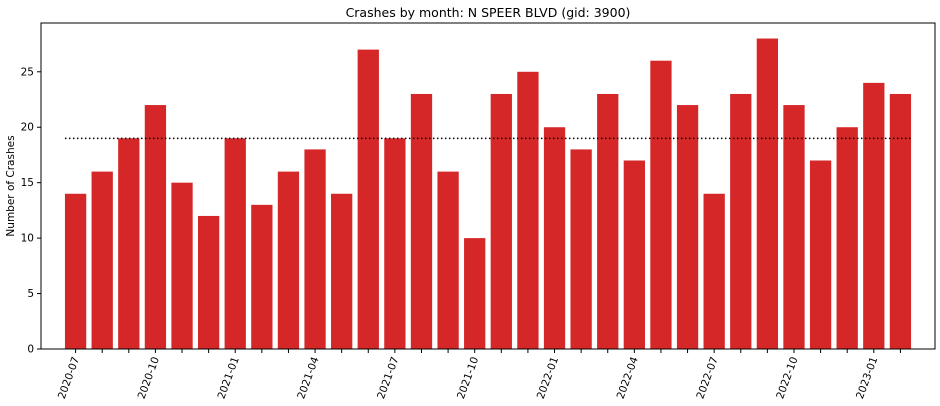 The height and width of the screenshot is (406, 940). Describe the element at coordinates (468, 377) in the screenshot. I see `x-tick-label-2021-10: 2021-10` at that location.